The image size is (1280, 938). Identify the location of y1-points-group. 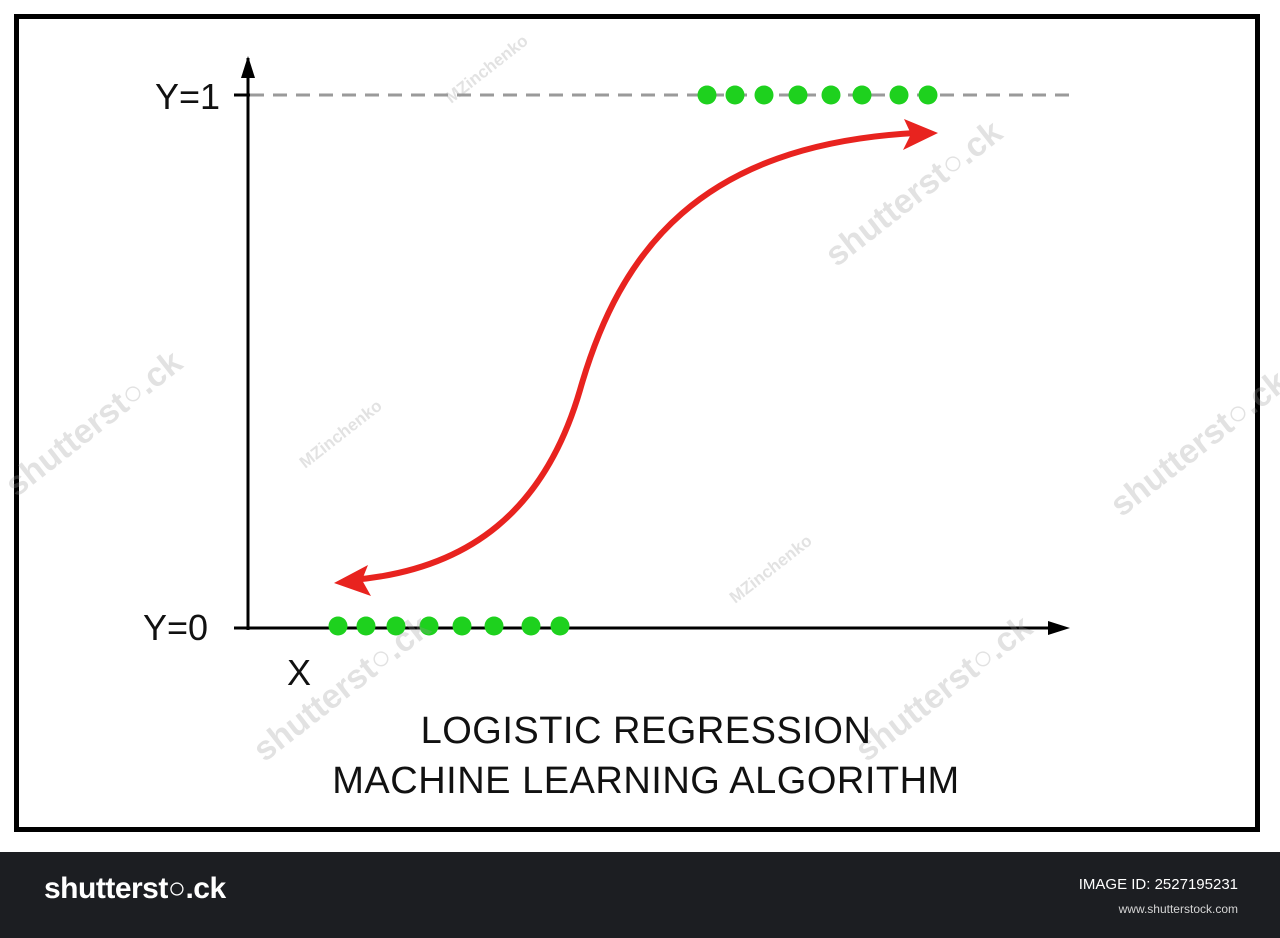
(817, 95).